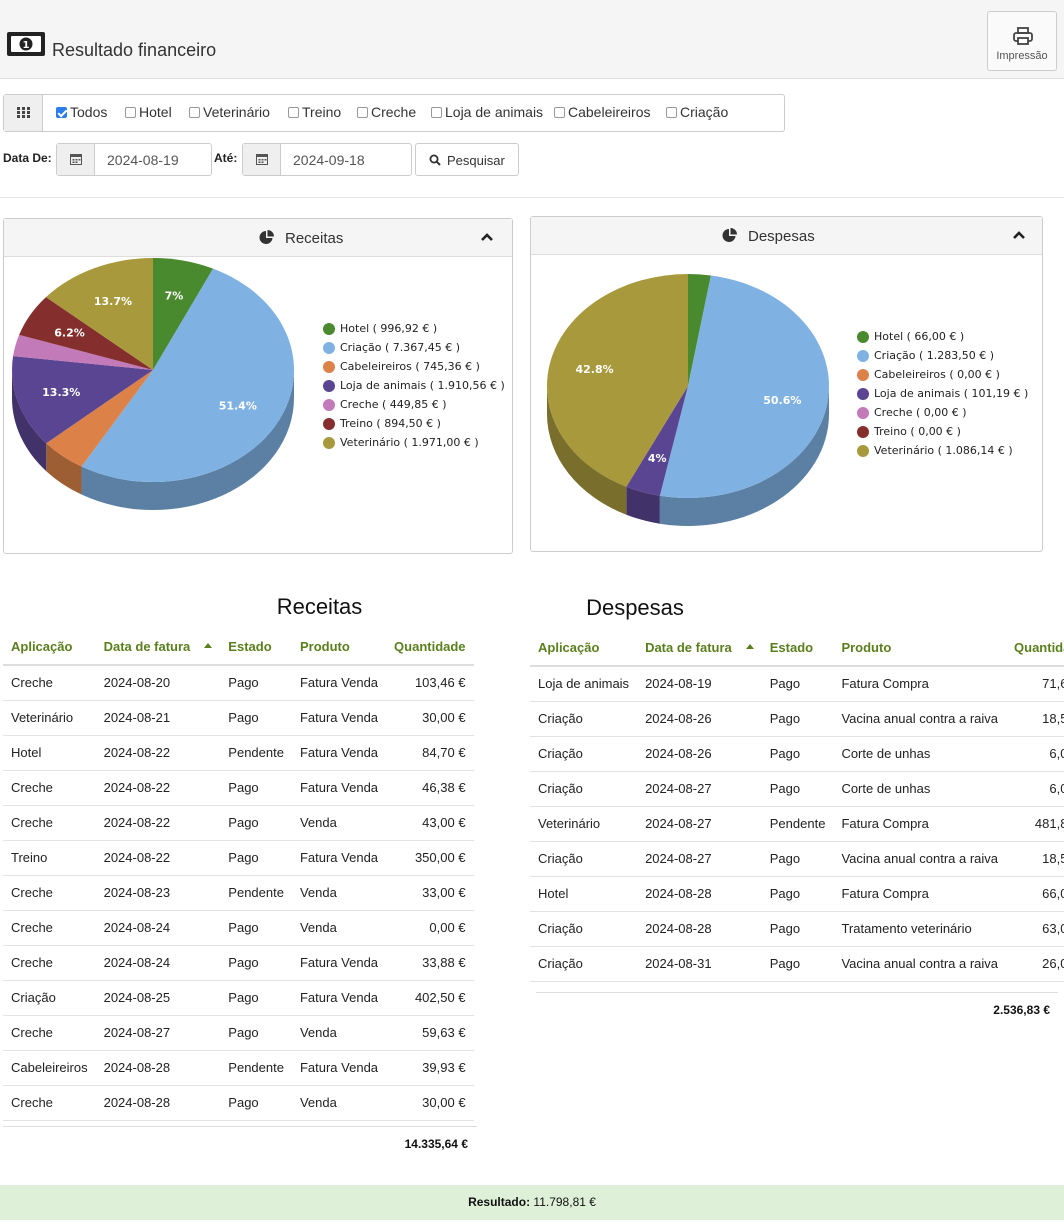  What do you see at coordinates (49, 928) in the screenshot?
I see `cell-aplicacao: Creche` at bounding box center [49, 928].